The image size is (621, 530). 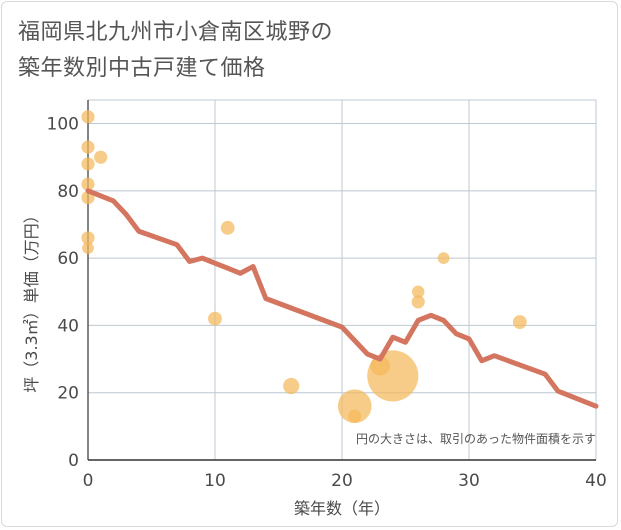 What do you see at coordinates (342, 481) in the screenshot?
I see `x-tick-label-20: 20` at bounding box center [342, 481].